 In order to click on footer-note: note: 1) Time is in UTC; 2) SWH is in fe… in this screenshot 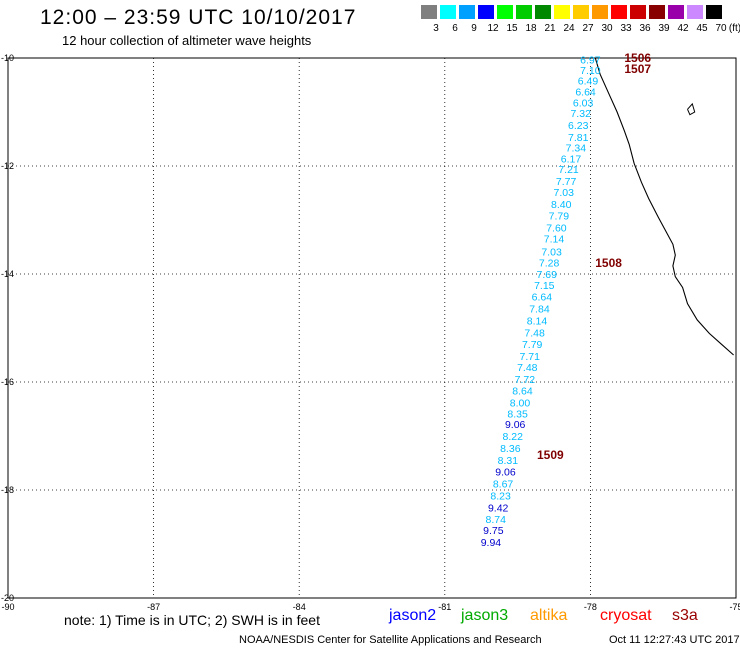, I will do `click(192, 620)`.